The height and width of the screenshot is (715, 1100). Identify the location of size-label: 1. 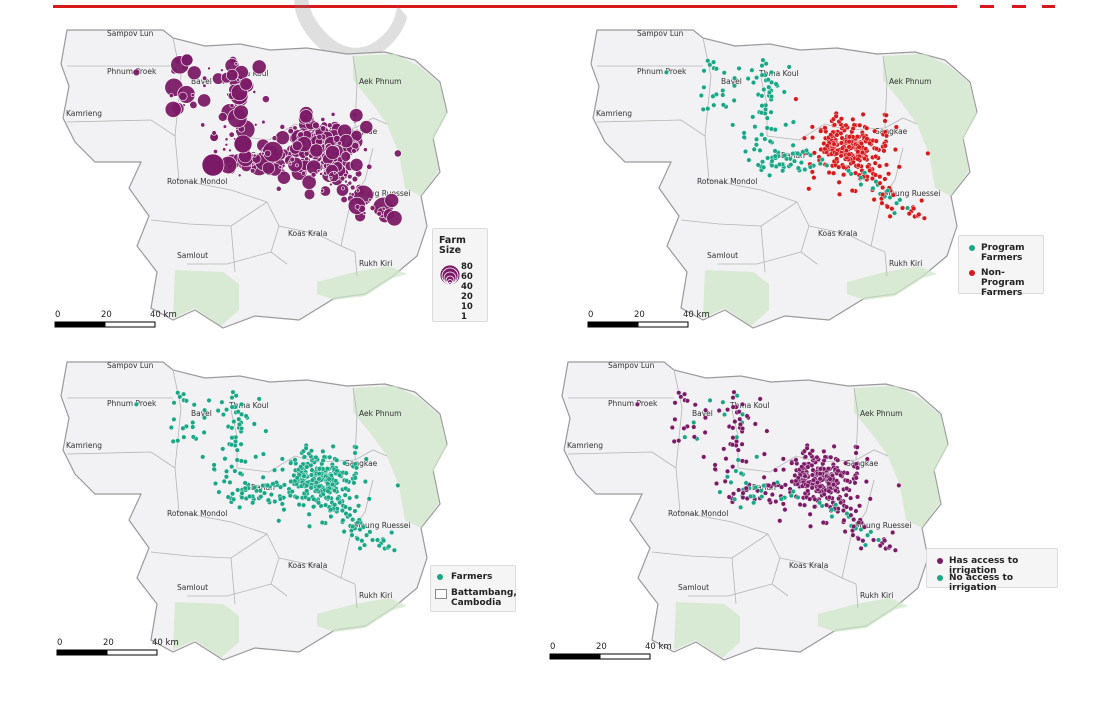
(464, 317).